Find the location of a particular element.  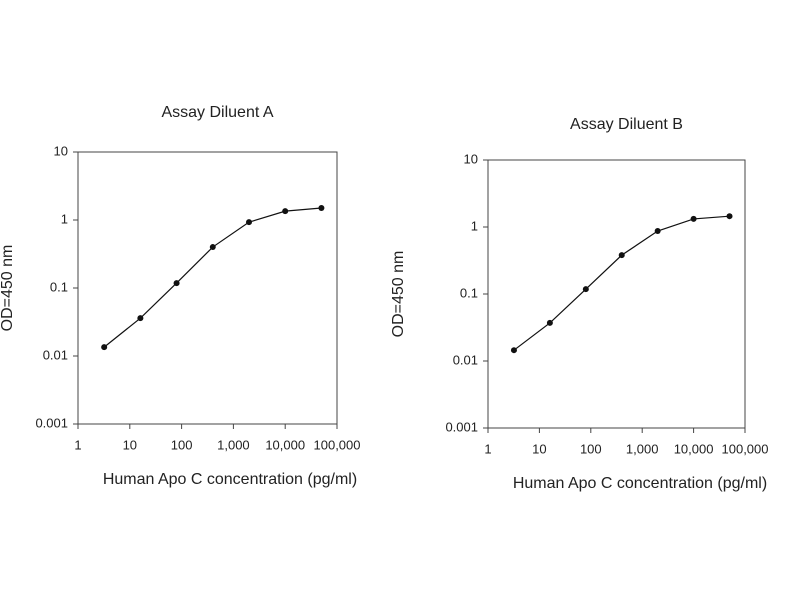

chart-title: Assay Diluent A is located at coordinates (217, 112).